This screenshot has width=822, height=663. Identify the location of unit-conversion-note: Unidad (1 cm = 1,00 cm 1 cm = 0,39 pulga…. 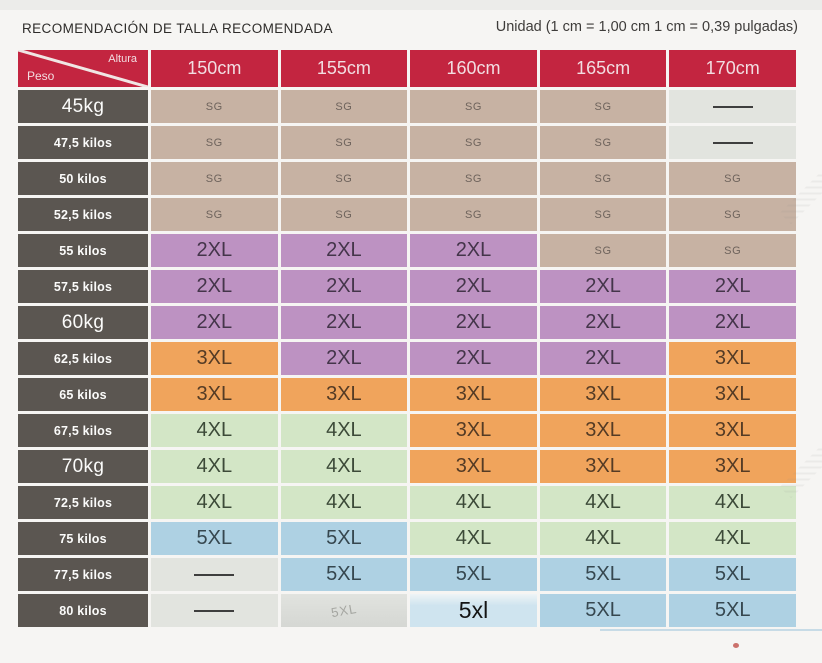
(646, 27).